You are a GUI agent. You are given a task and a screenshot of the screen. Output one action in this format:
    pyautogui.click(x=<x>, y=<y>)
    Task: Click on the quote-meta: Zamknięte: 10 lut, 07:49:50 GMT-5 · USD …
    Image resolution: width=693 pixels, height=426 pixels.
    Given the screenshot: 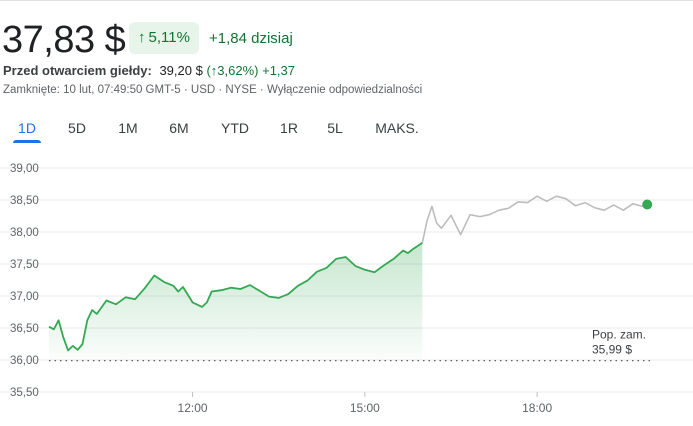 What is the action you would take?
    pyautogui.click(x=213, y=90)
    